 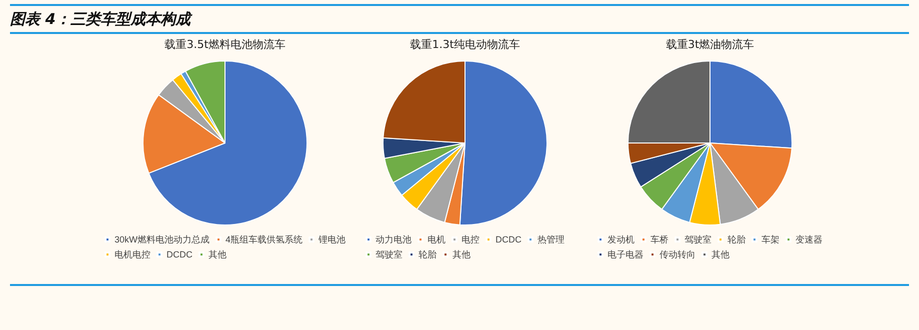 I want to click on legend-label: 电控, so click(x=471, y=239).